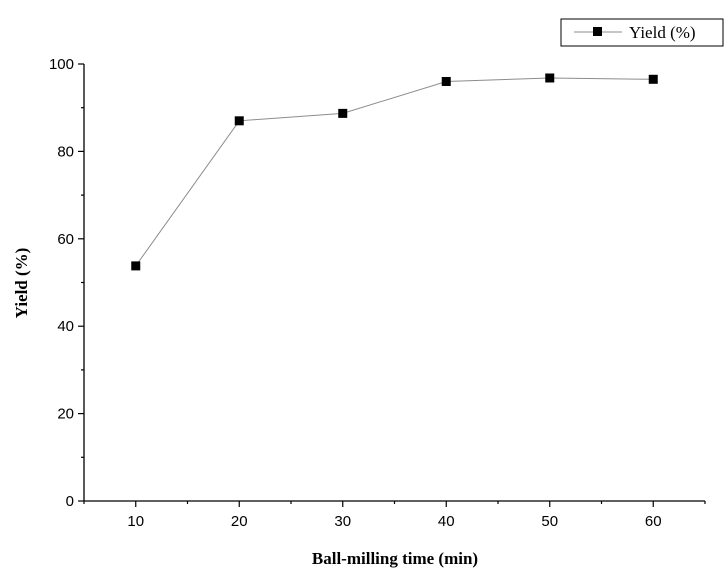 The width and height of the screenshot is (727, 569). What do you see at coordinates (21, 283) in the screenshot?
I see `y-axis-title: Yield (%)` at bounding box center [21, 283].